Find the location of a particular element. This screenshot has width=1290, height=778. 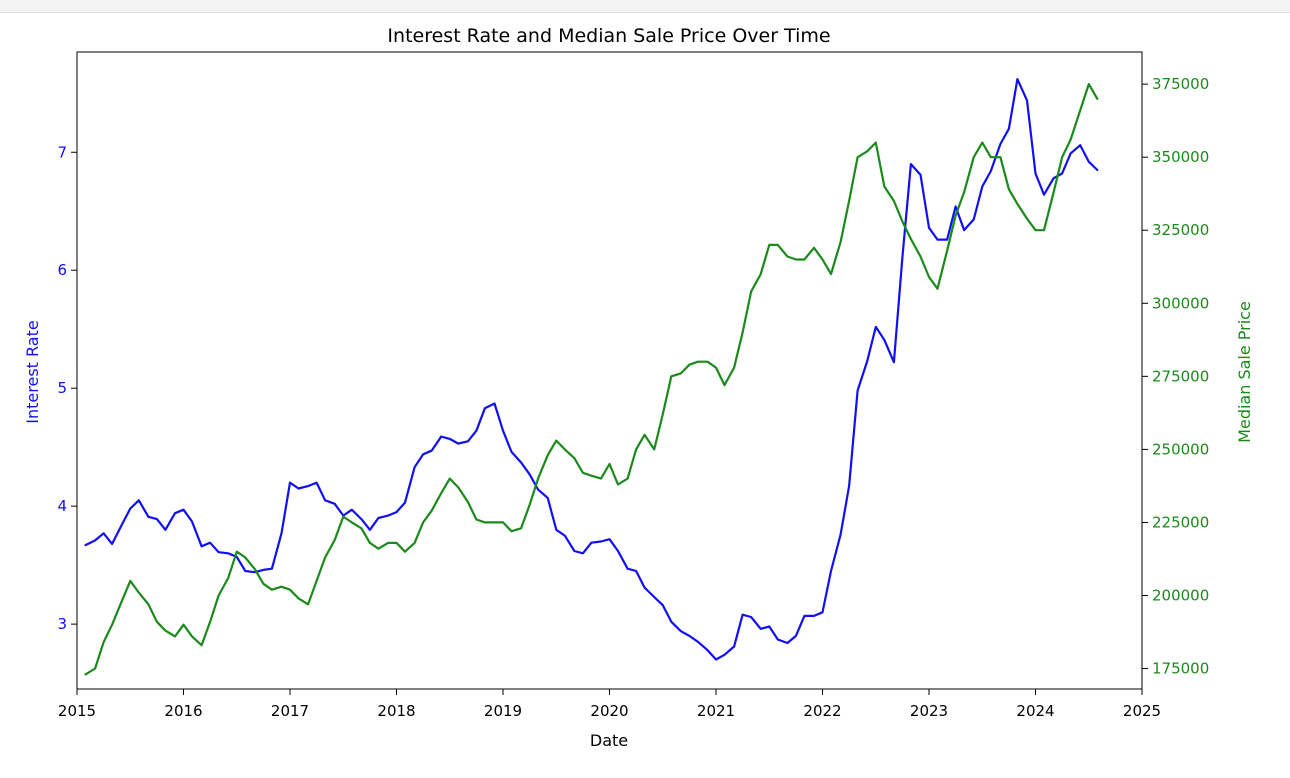

x-tick-label: 2019 is located at coordinates (503, 711).